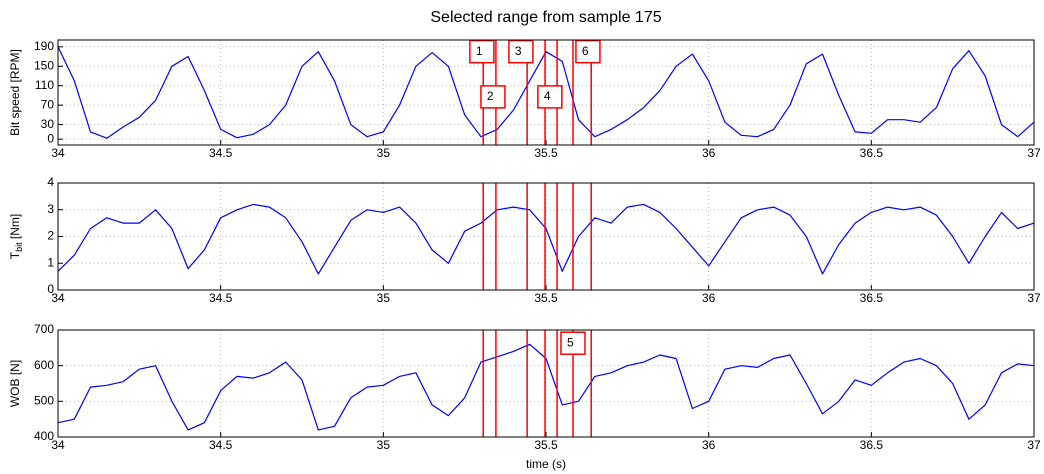  Describe the element at coordinates (15, 255) in the screenshot. I see `y-axis-label-text: T` at that location.